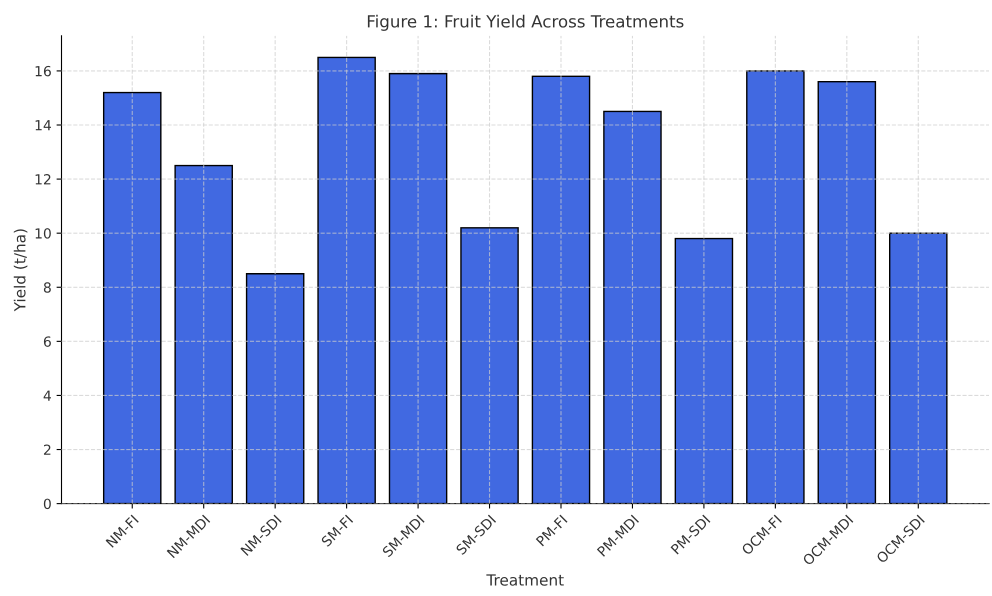  Describe the element at coordinates (47, 341) in the screenshot. I see `y-tick-label: 6` at that location.